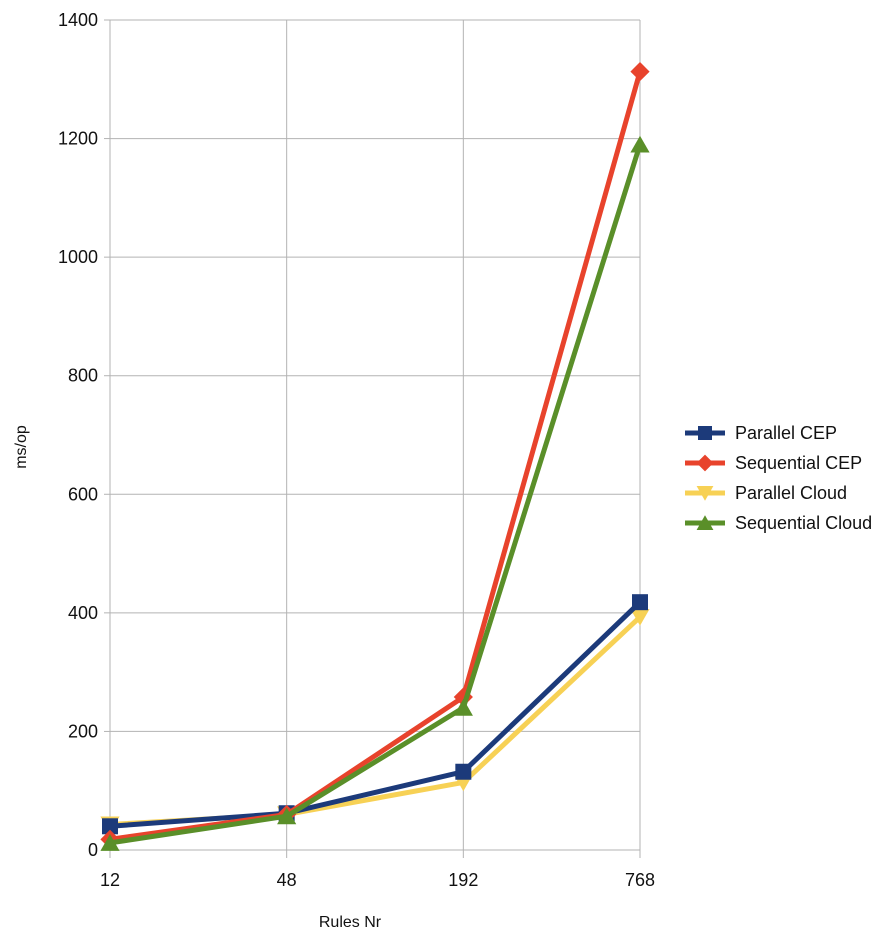 The width and height of the screenshot is (890, 935). Describe the element at coordinates (350, 922) in the screenshot. I see `x-axis-title: Rules Nr` at that location.